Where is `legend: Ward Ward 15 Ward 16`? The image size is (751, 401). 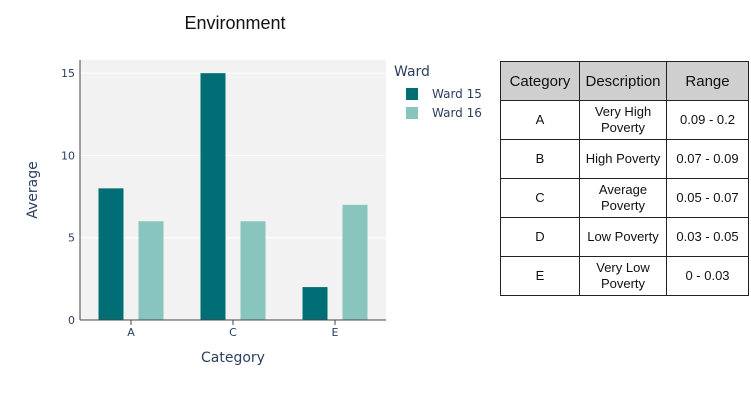 legend: Ward Ward 15 Ward 16 is located at coordinates (438, 93).